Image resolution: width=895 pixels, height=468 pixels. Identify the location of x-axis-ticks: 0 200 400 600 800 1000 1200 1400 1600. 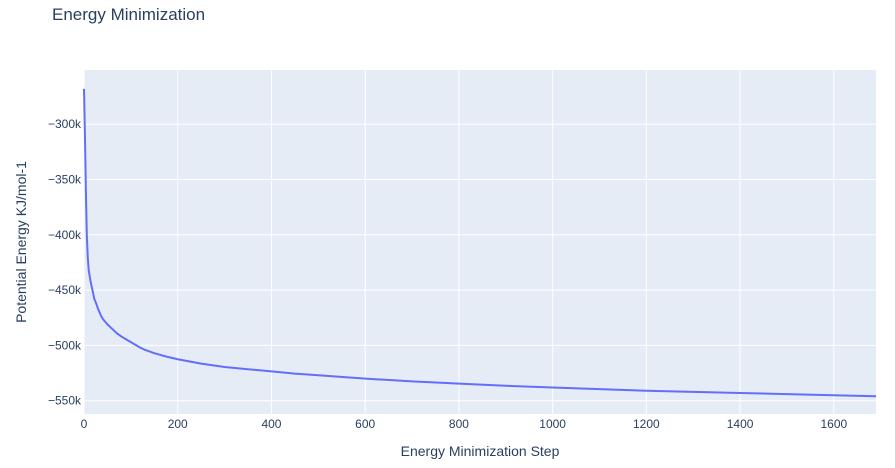
(464, 424).